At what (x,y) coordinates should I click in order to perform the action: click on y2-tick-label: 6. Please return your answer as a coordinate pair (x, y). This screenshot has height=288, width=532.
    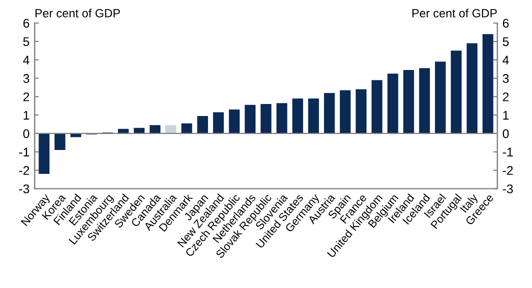
    Looking at the image, I should click on (505, 23).